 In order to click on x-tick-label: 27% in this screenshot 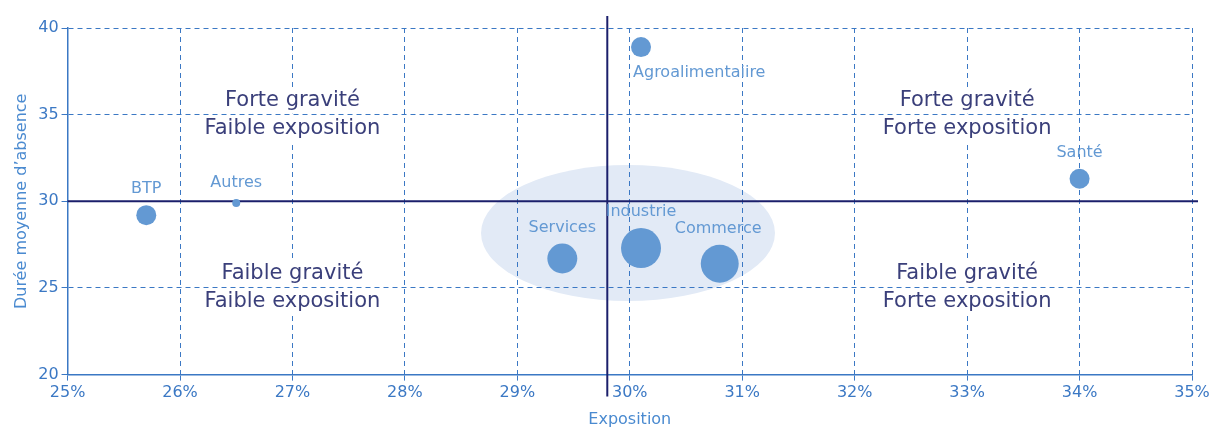, I will do `click(292, 392)`.